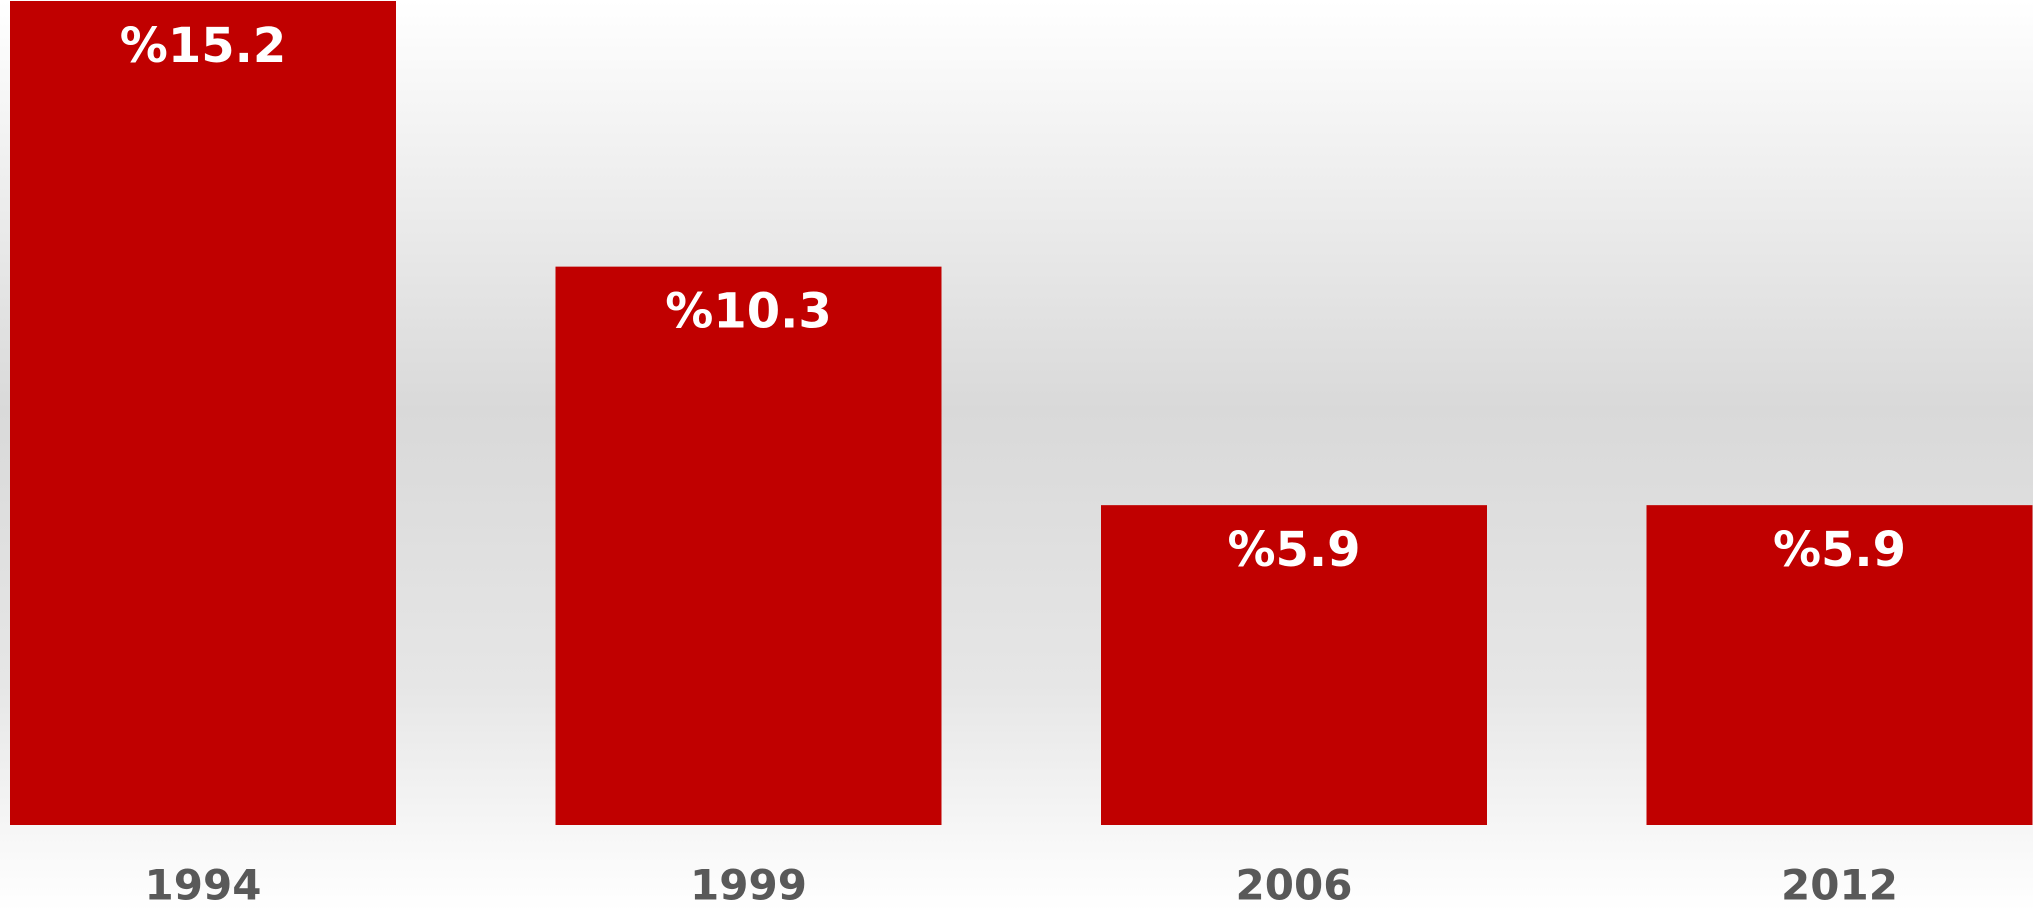 Image resolution: width=2033 pixels, height=911 pixels. What do you see at coordinates (748, 885) in the screenshot?
I see `x-tick-label: 1999` at bounding box center [748, 885].